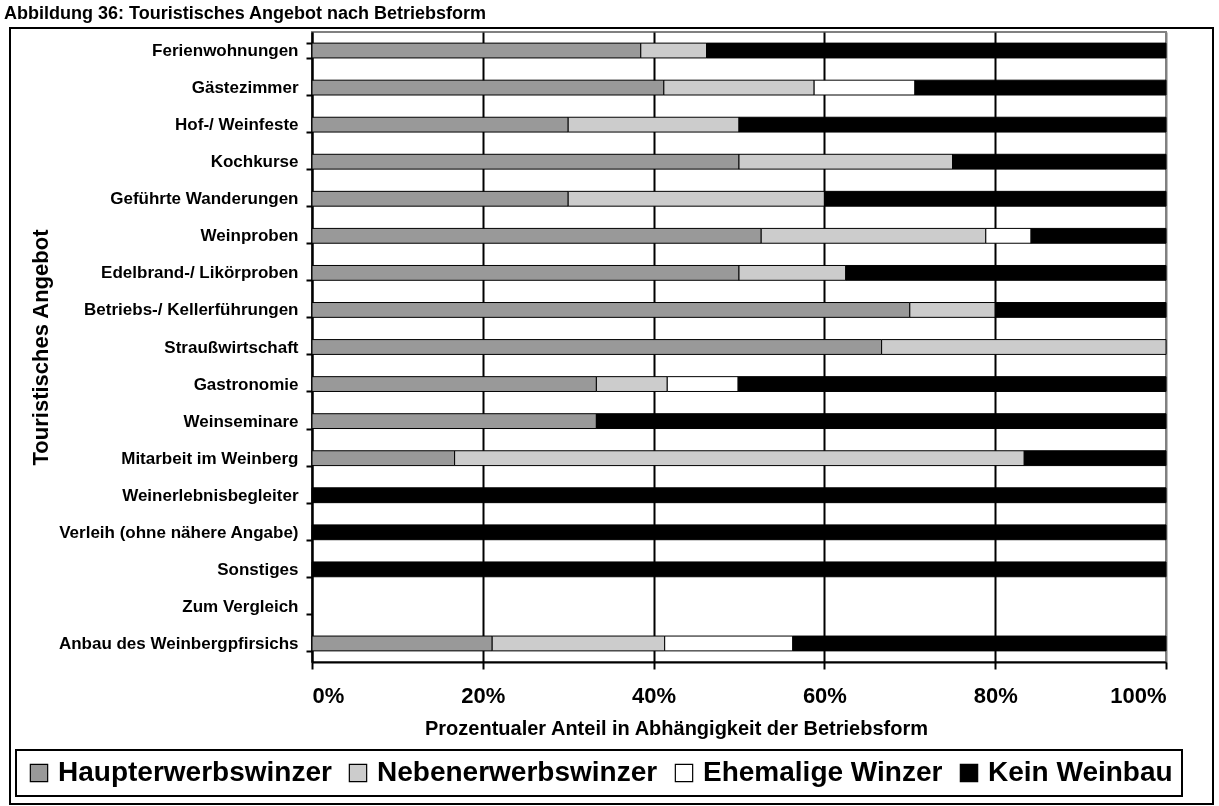 The height and width of the screenshot is (806, 1219). Describe the element at coordinates (246, 384) in the screenshot. I see `y-tick-label: Gastronomie` at that location.